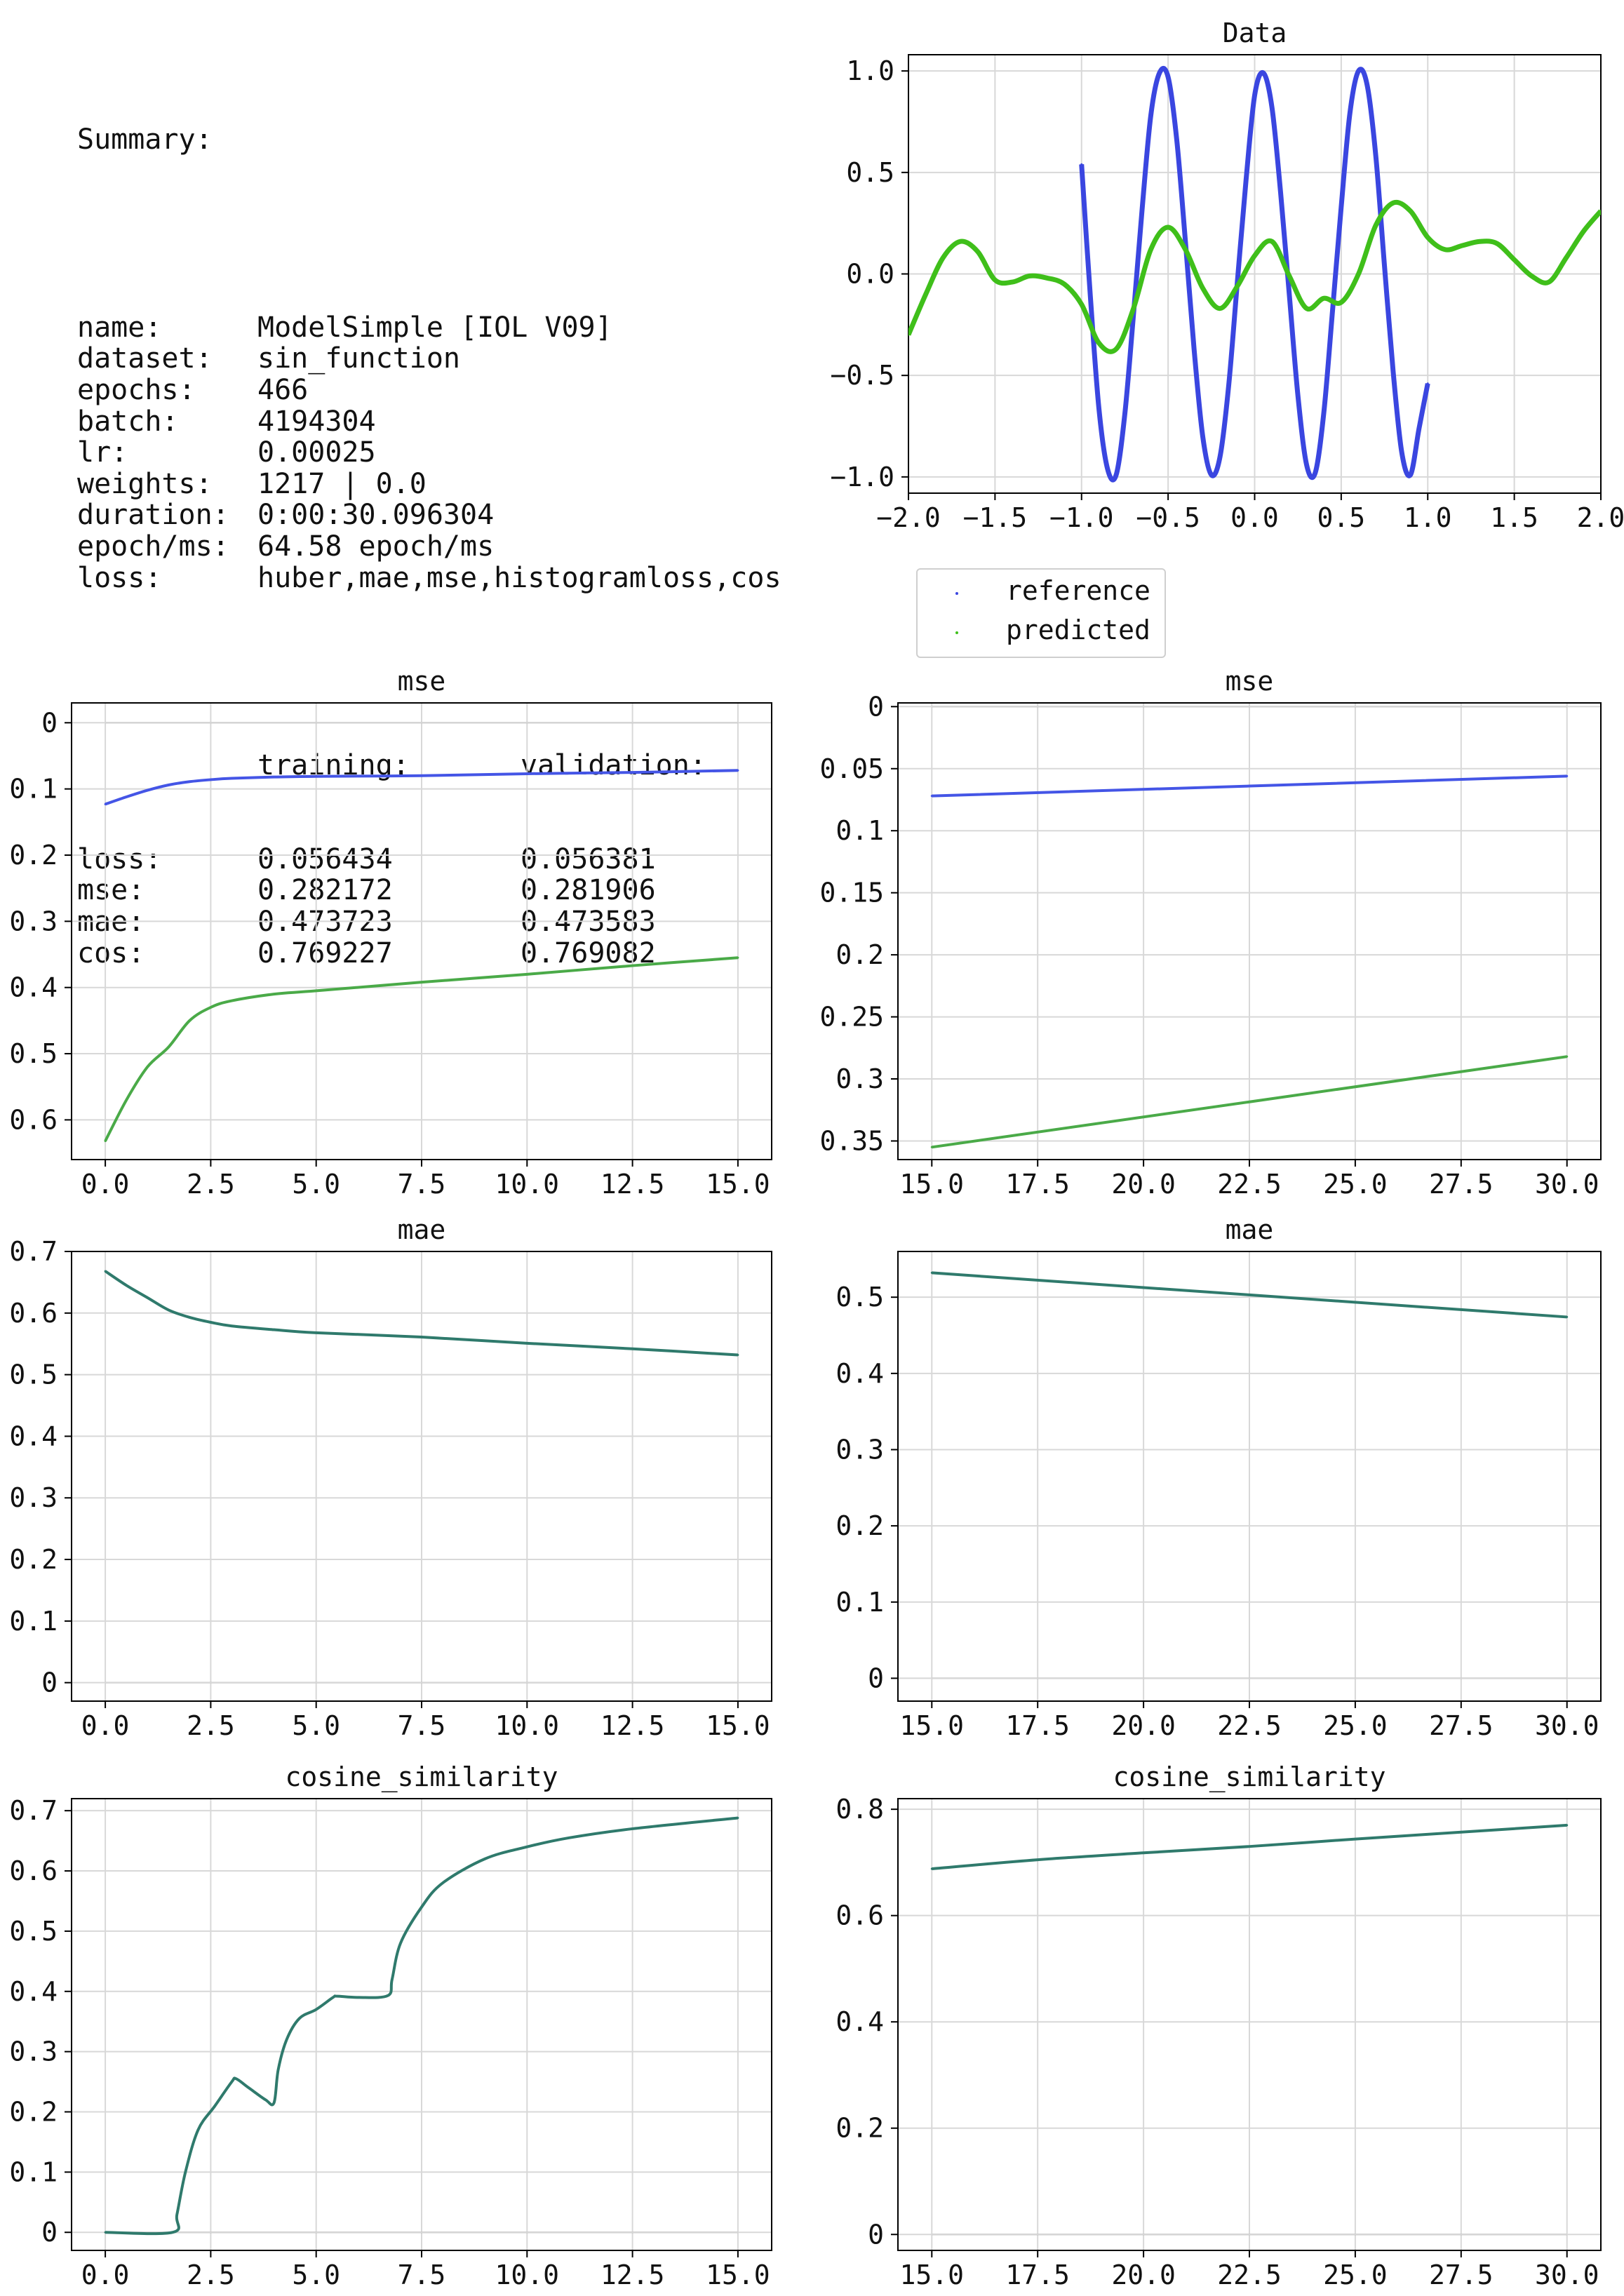  Describe the element at coordinates (1078, 630) in the screenshot. I see `legend-predicted-label: predicted` at that location.